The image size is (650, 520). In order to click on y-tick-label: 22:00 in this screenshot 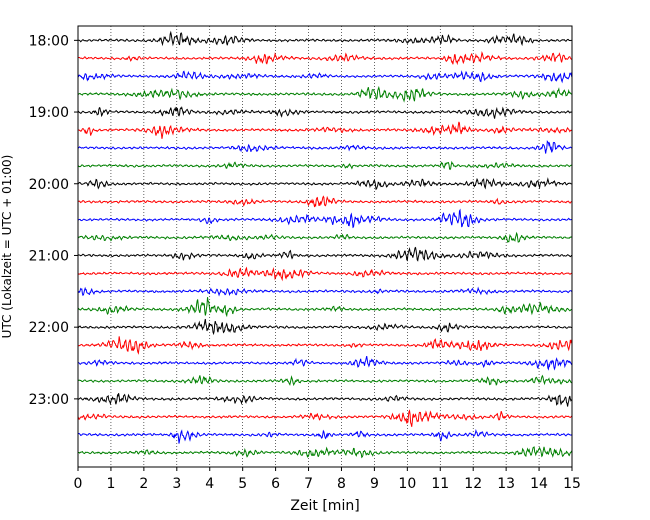, I will do `click(49, 328)`.